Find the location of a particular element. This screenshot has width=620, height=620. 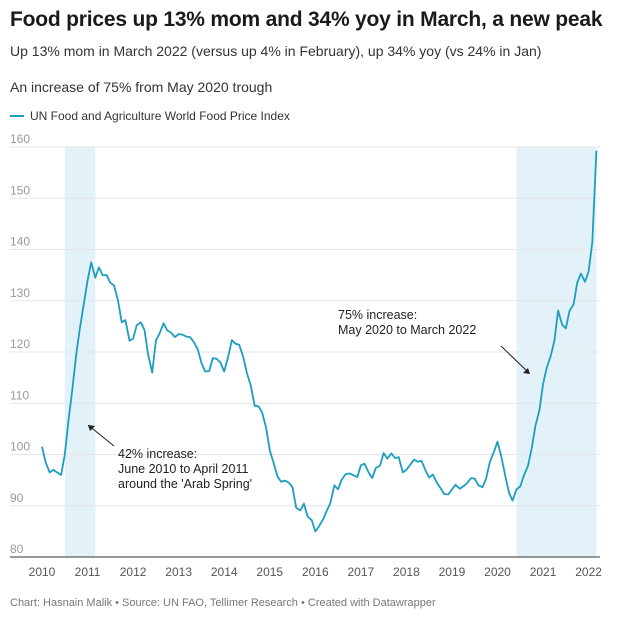

annotation-2-line: 75% increase: is located at coordinates (377, 315).